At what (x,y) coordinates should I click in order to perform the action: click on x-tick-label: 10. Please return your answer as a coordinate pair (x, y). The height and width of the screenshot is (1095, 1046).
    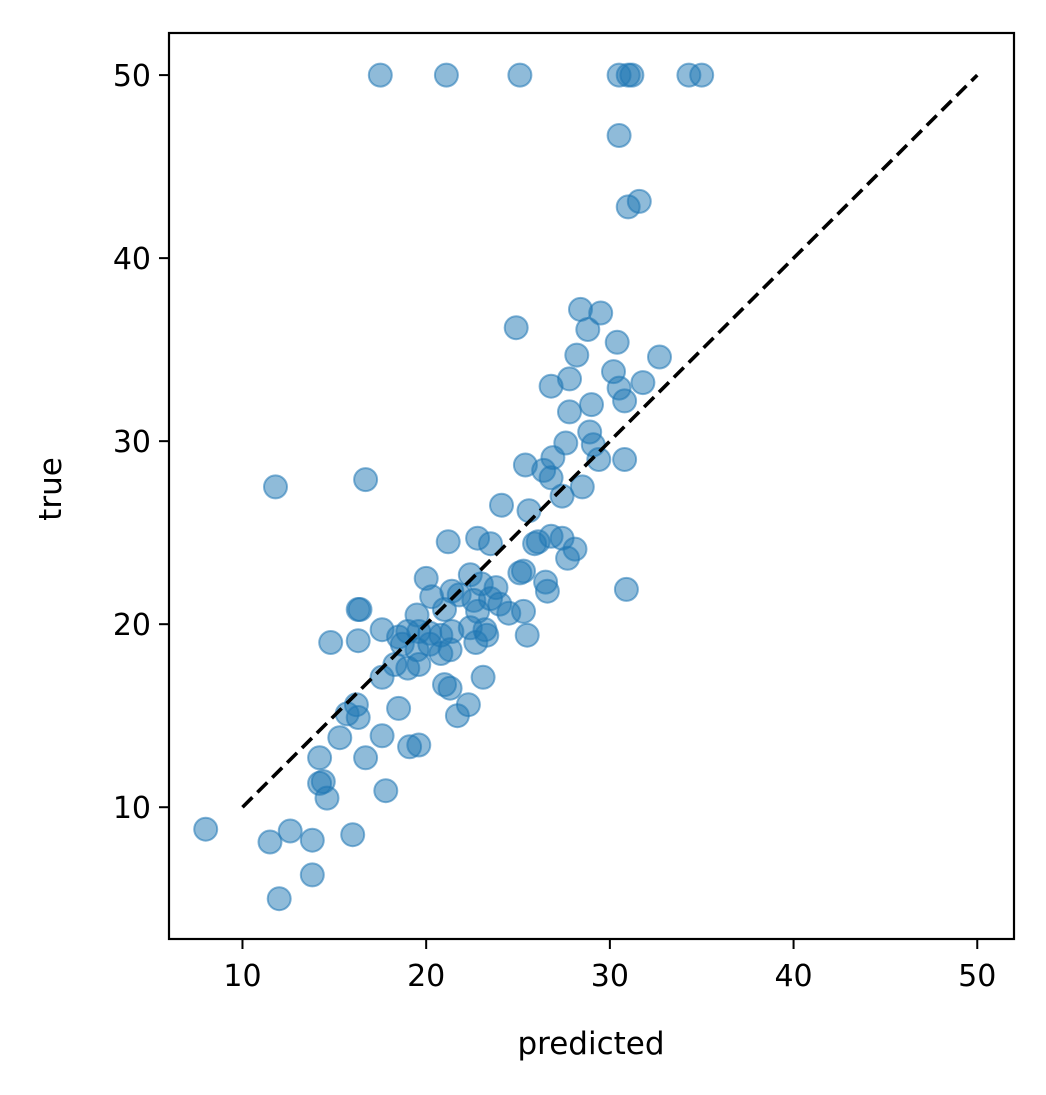
    Looking at the image, I should click on (242, 976).